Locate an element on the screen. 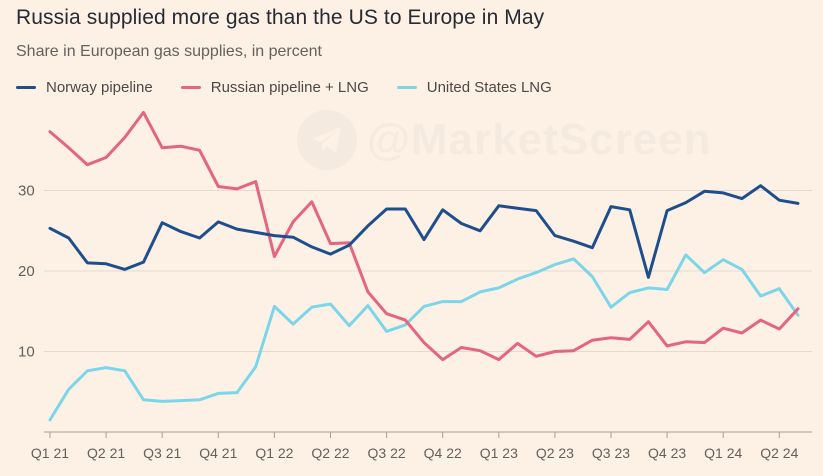 Image resolution: width=823 pixels, height=476 pixels. x-tick-label-1: Q2 21 is located at coordinates (106, 453).